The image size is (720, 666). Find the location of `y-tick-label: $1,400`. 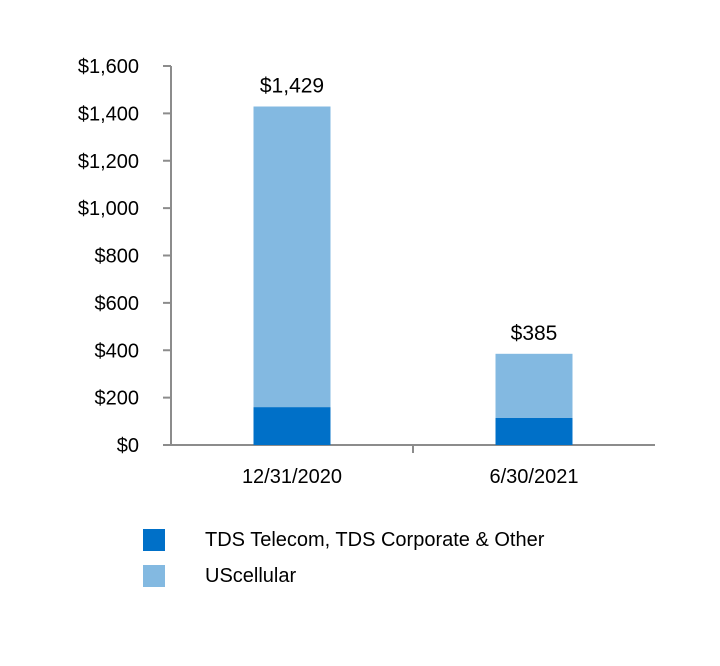

y-tick-label: $1,400 is located at coordinates (108, 114).